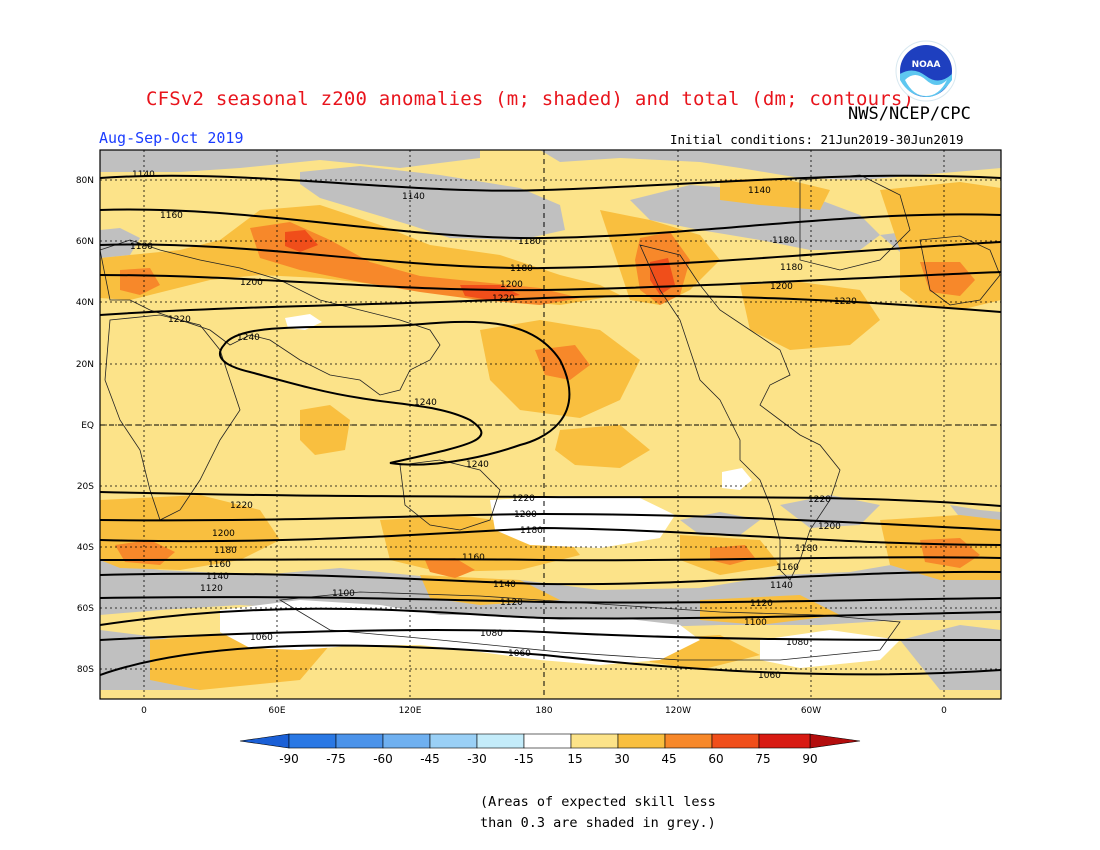  I want to click on colorbar-tick: -15, so click(524, 759).